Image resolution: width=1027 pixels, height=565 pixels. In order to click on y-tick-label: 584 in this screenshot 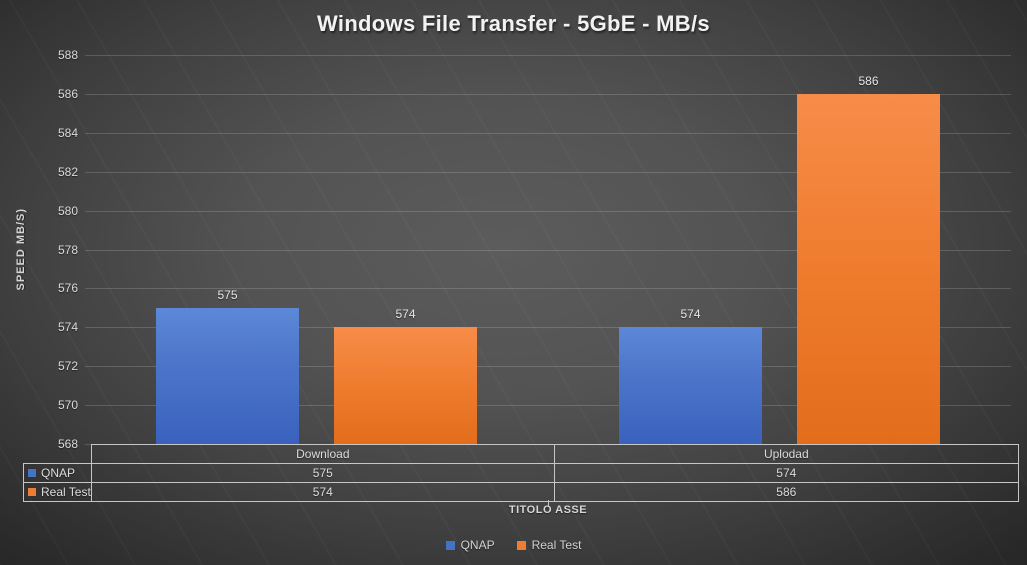, I will do `click(67, 132)`.